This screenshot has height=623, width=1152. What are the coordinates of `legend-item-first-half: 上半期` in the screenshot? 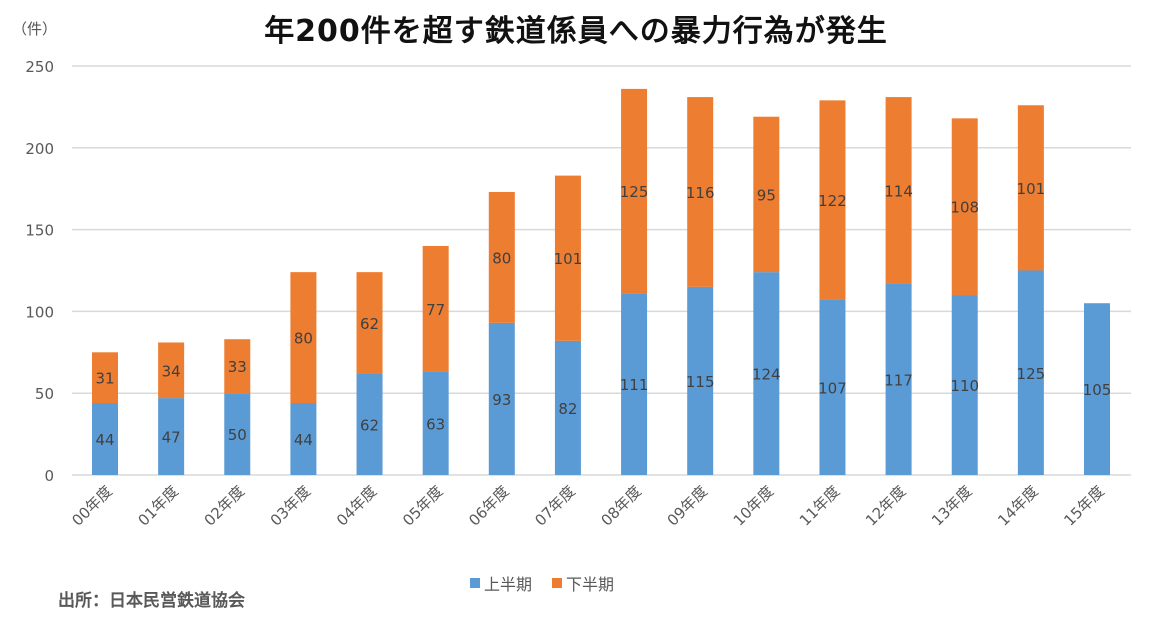 It's located at (501, 583).